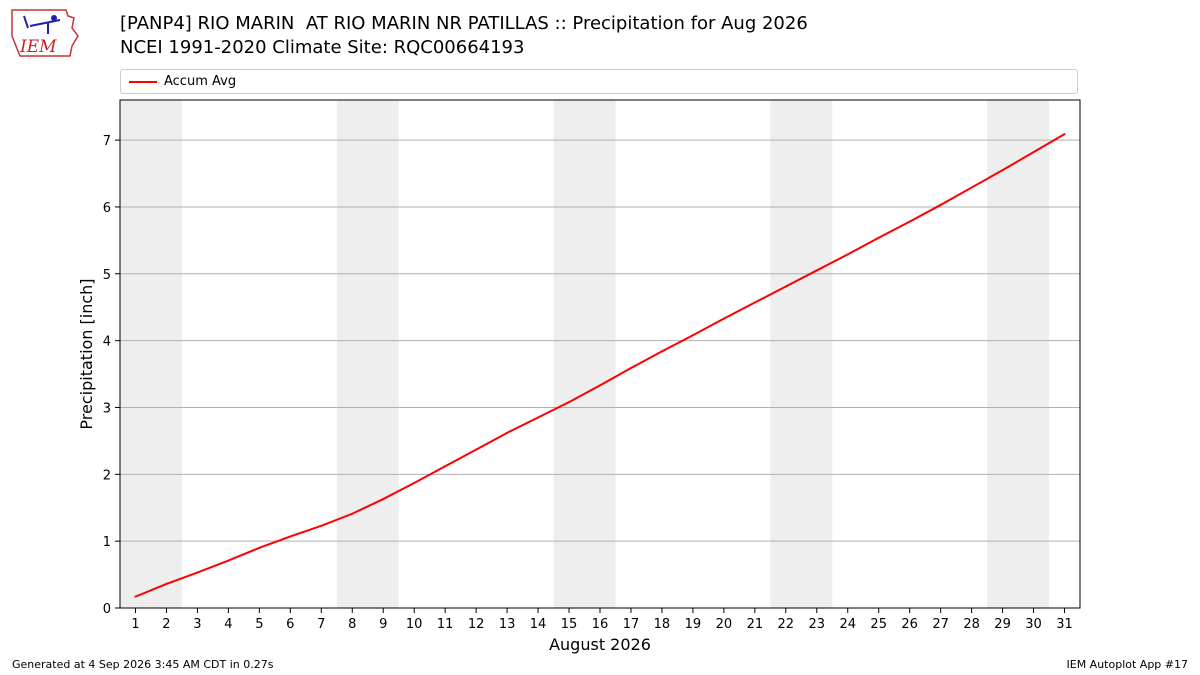  Describe the element at coordinates (107, 275) in the screenshot. I see `y-tick-label-5: 5` at that location.